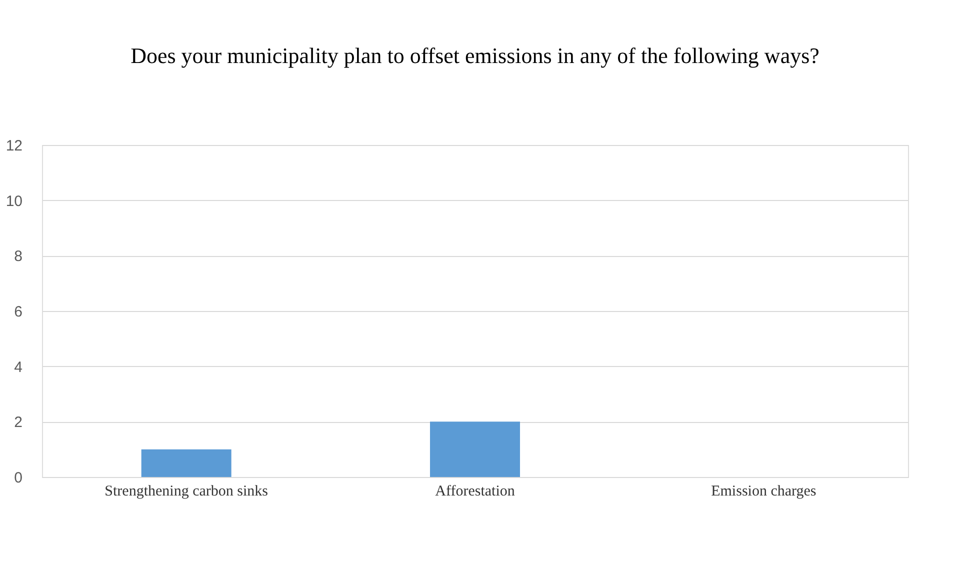 This screenshot has height=578, width=955. I want to click on y-tick-label: 8, so click(18, 257).